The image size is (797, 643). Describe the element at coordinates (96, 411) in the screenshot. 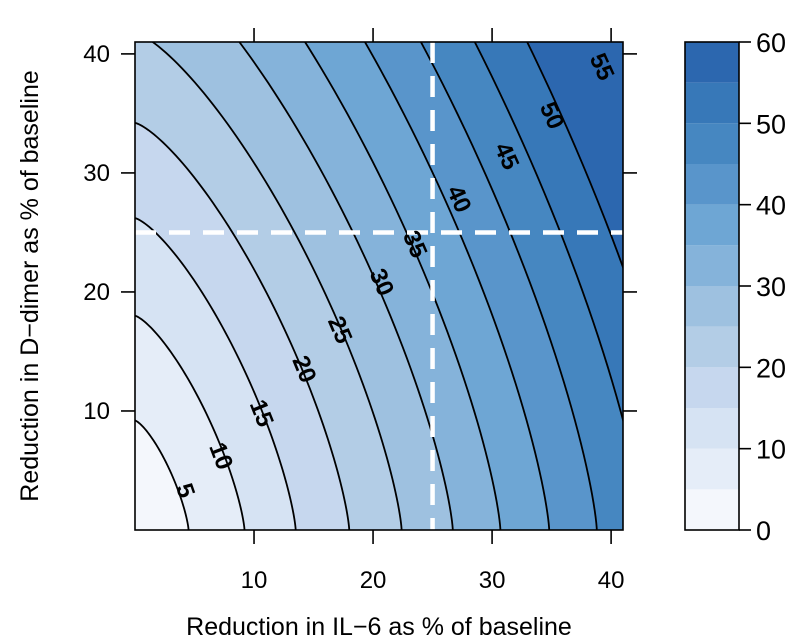

I see `y-tick-label: 10` at that location.